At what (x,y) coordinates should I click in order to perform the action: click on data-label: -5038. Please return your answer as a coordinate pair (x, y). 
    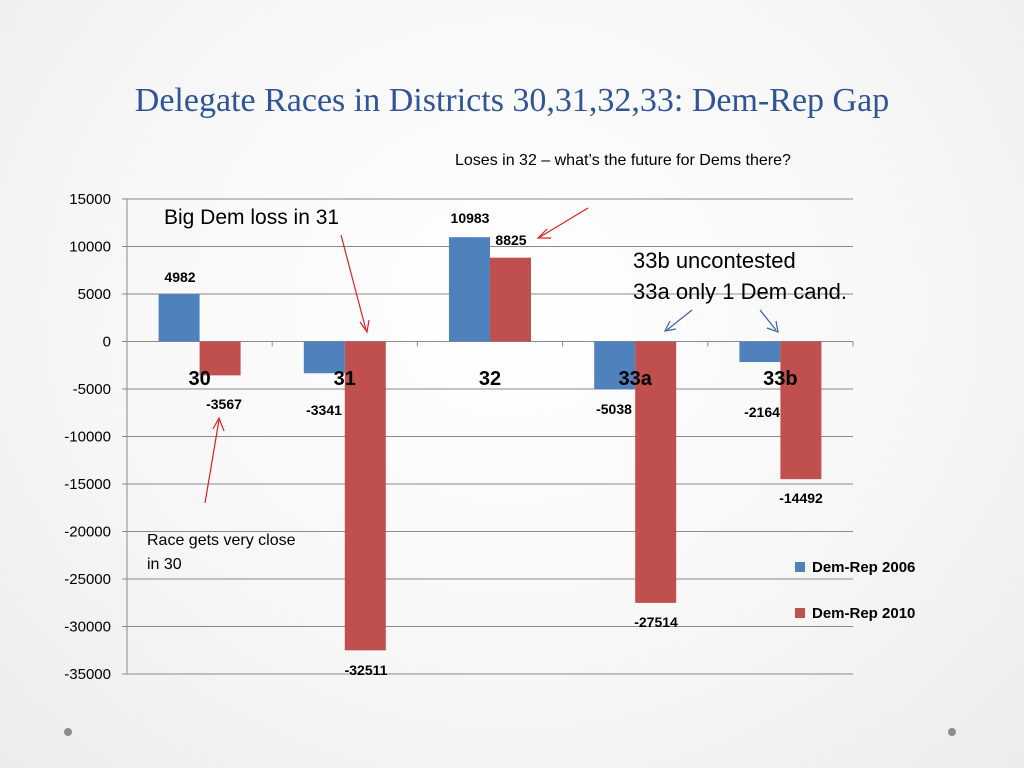
    Looking at the image, I should click on (614, 409).